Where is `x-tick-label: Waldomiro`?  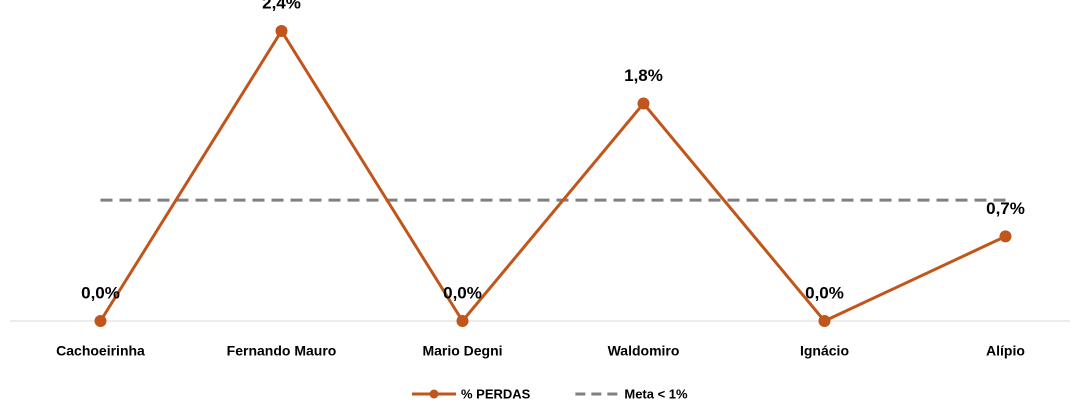
x-tick-label: Waldomiro is located at coordinates (644, 351).